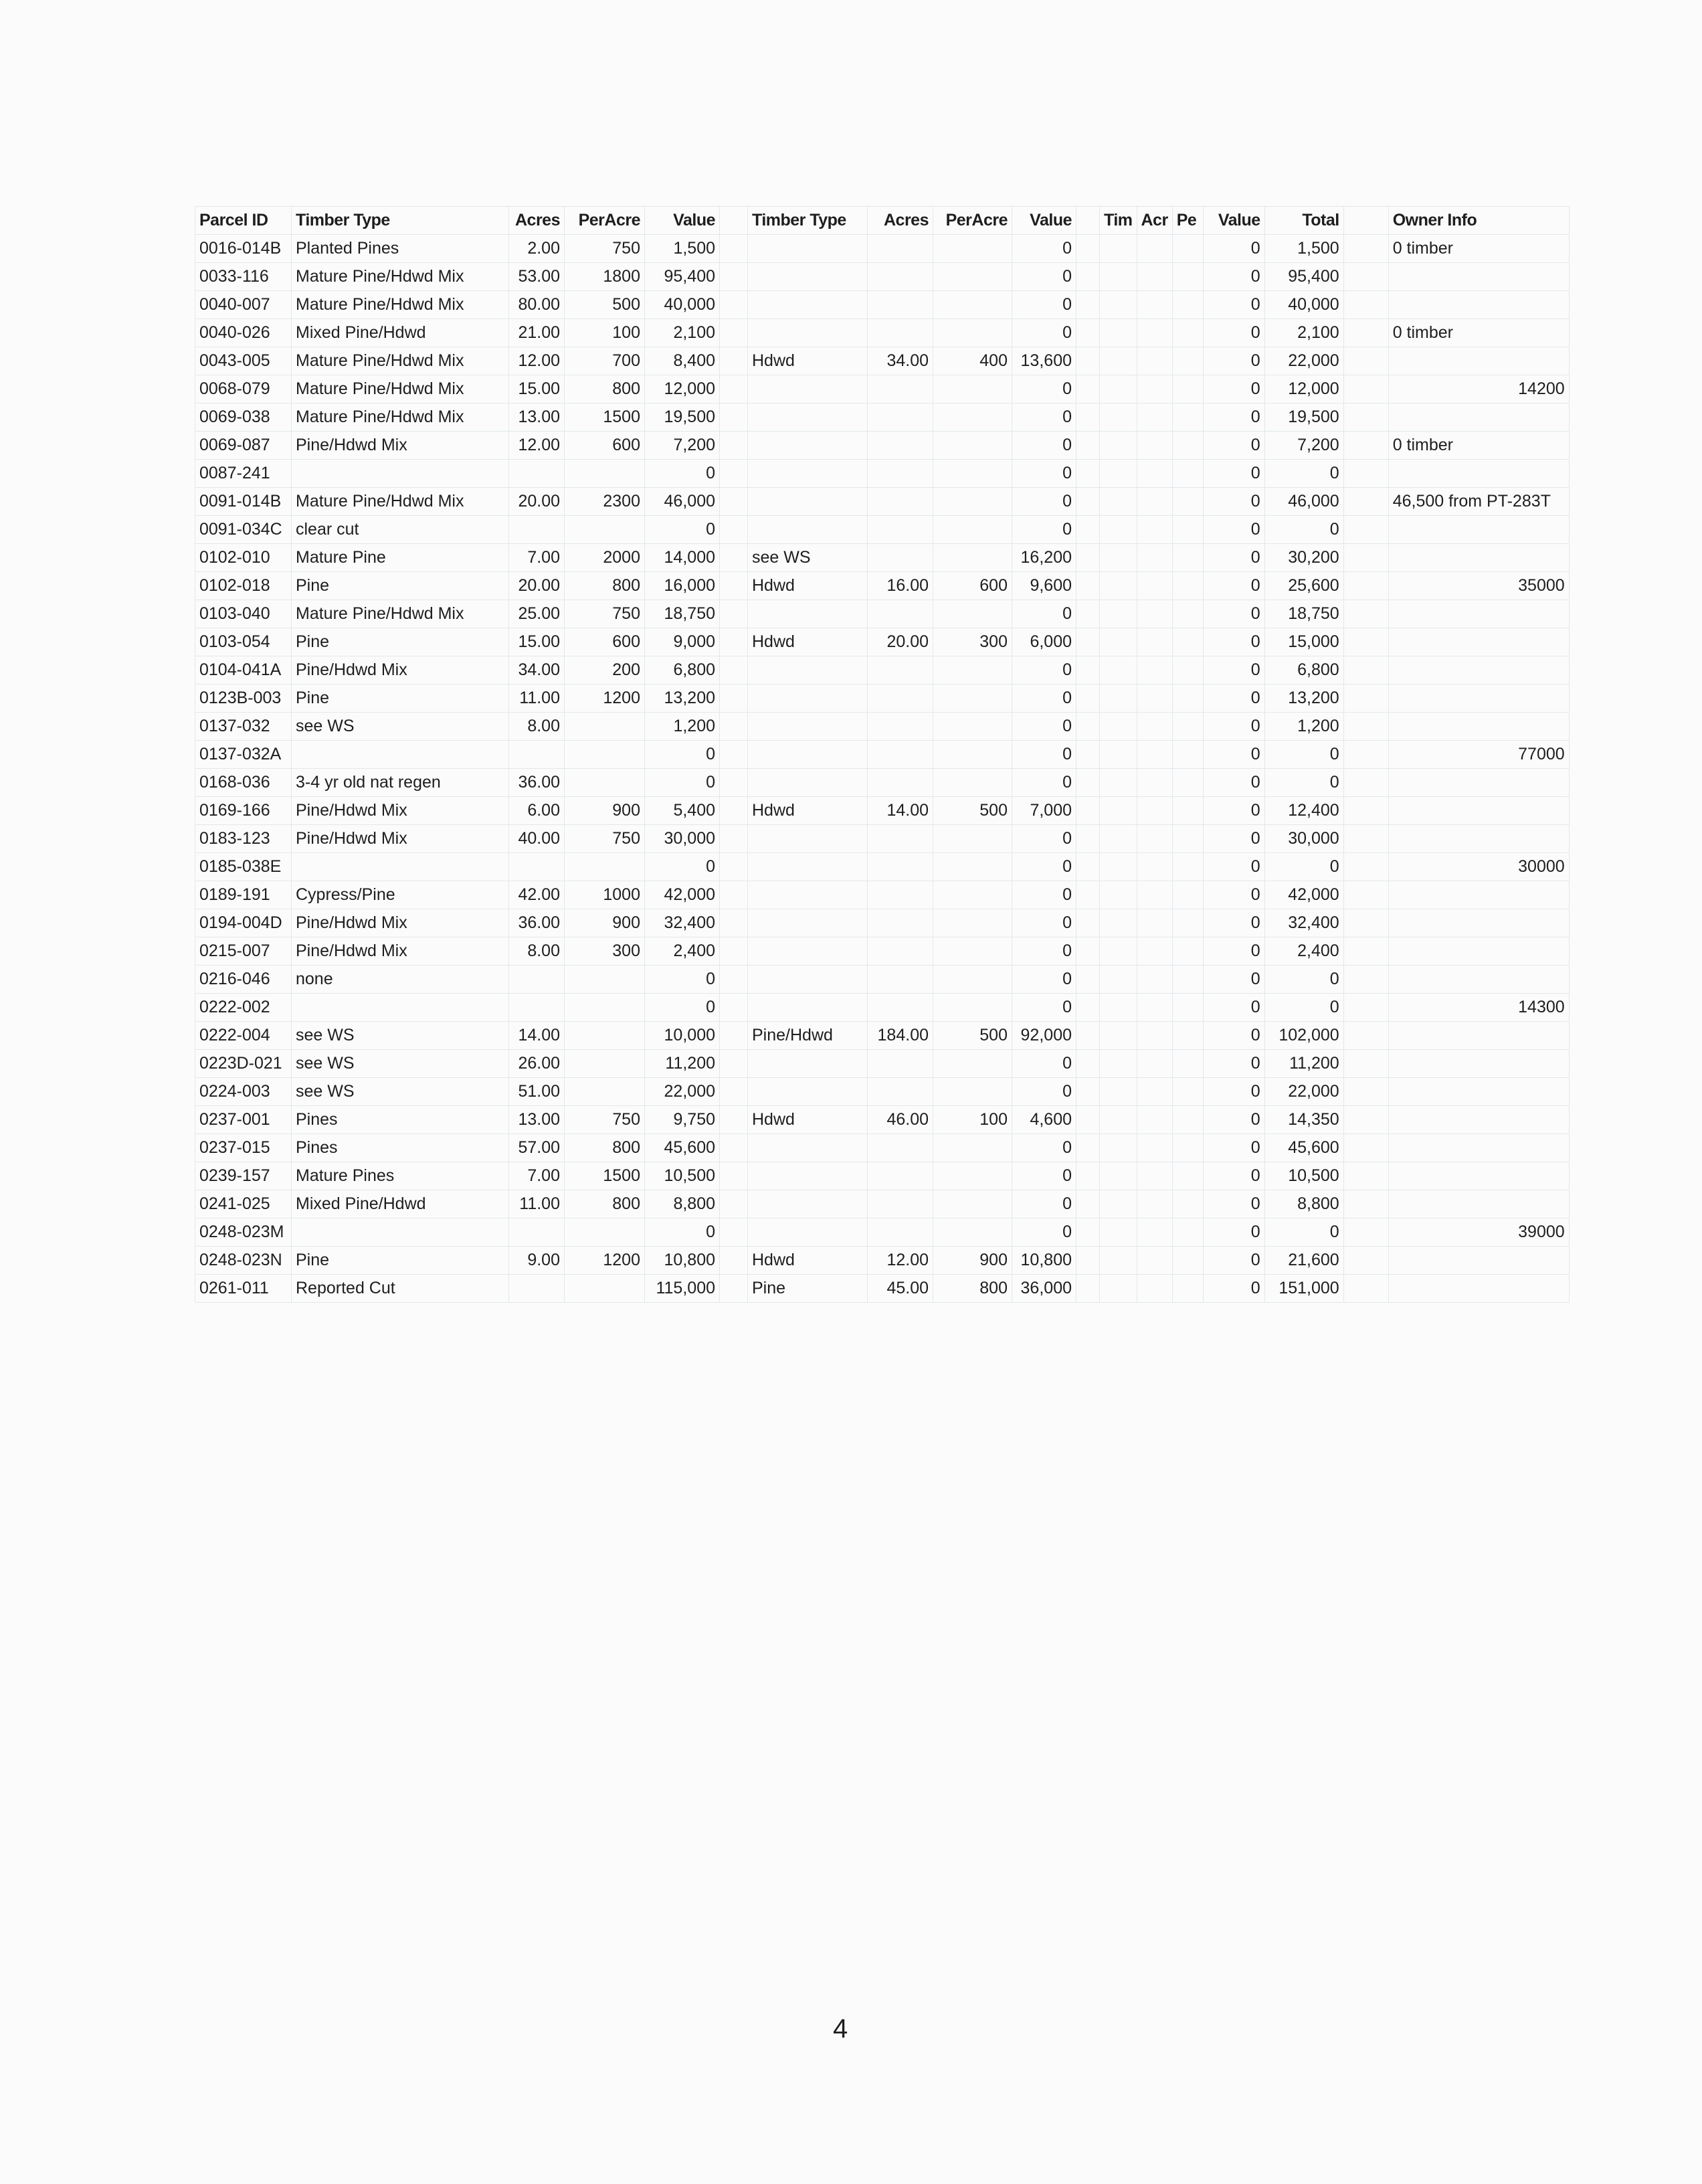  I want to click on column-header: Acres, so click(536, 220).